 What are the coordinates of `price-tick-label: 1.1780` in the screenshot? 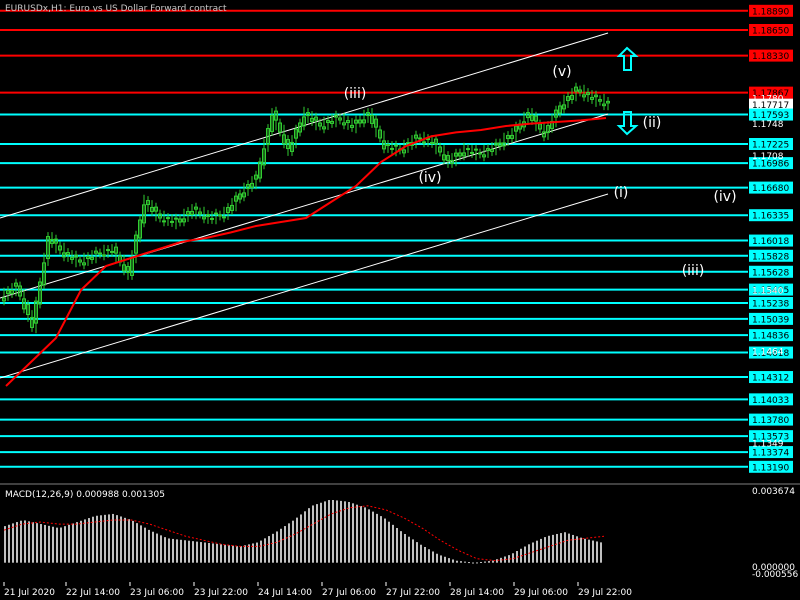 It's located at (768, 100).